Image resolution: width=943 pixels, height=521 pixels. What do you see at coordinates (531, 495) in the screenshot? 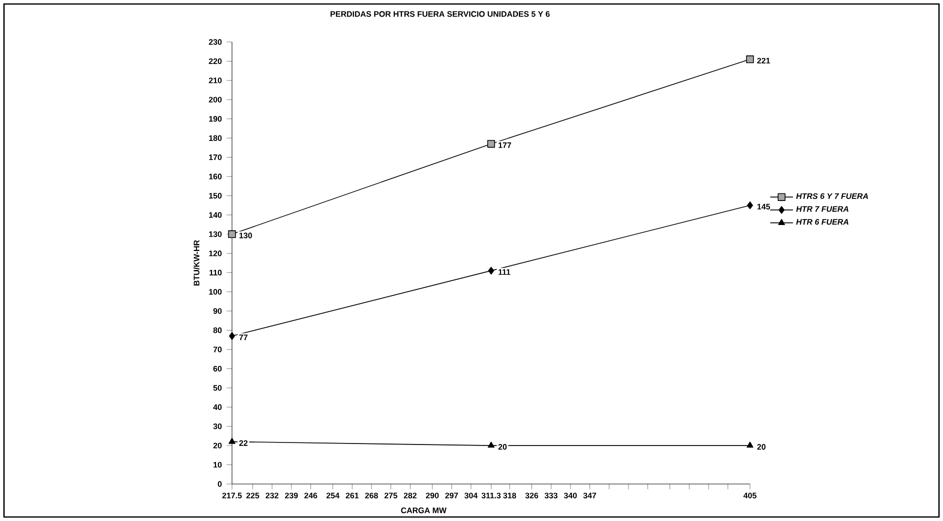
I see `x-tick-label: 326` at bounding box center [531, 495].